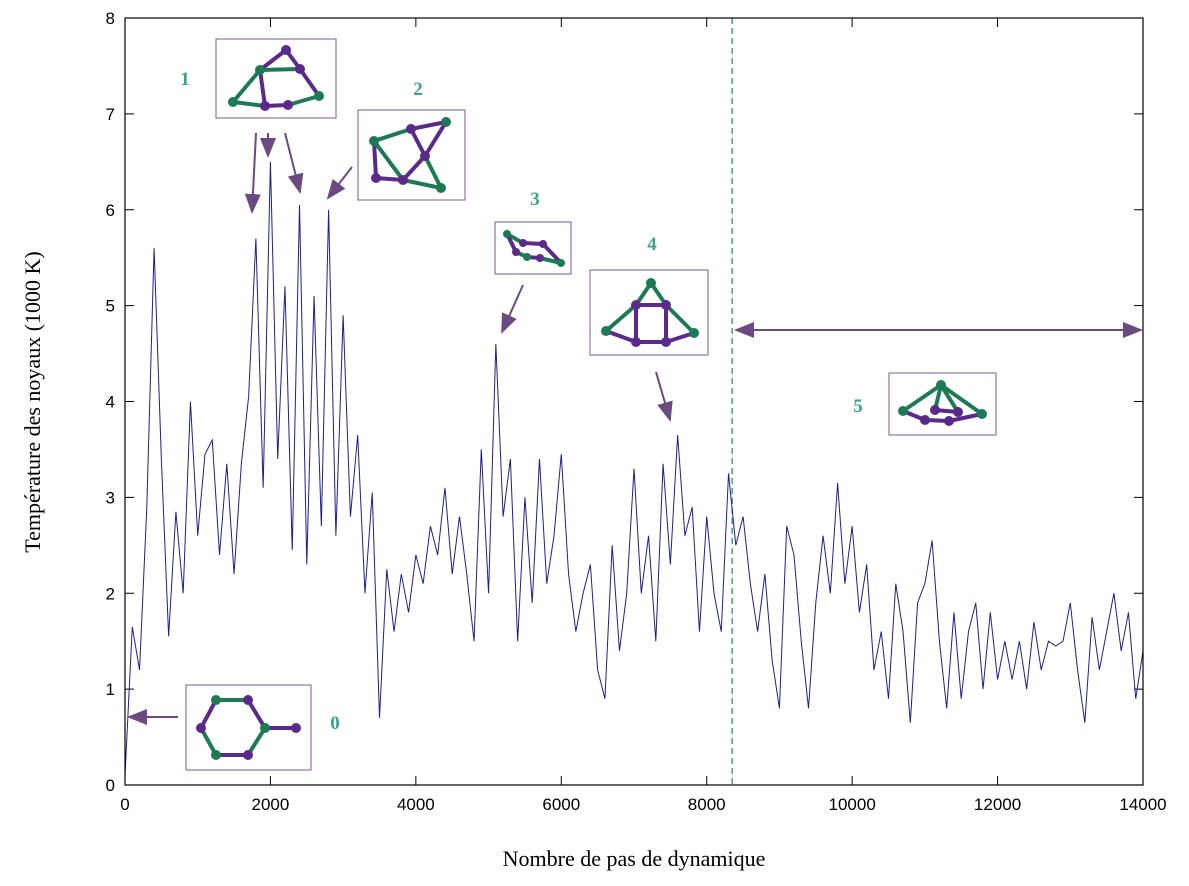 The image size is (1189, 886). I want to click on x-tick-label: 12000, so click(997, 804).